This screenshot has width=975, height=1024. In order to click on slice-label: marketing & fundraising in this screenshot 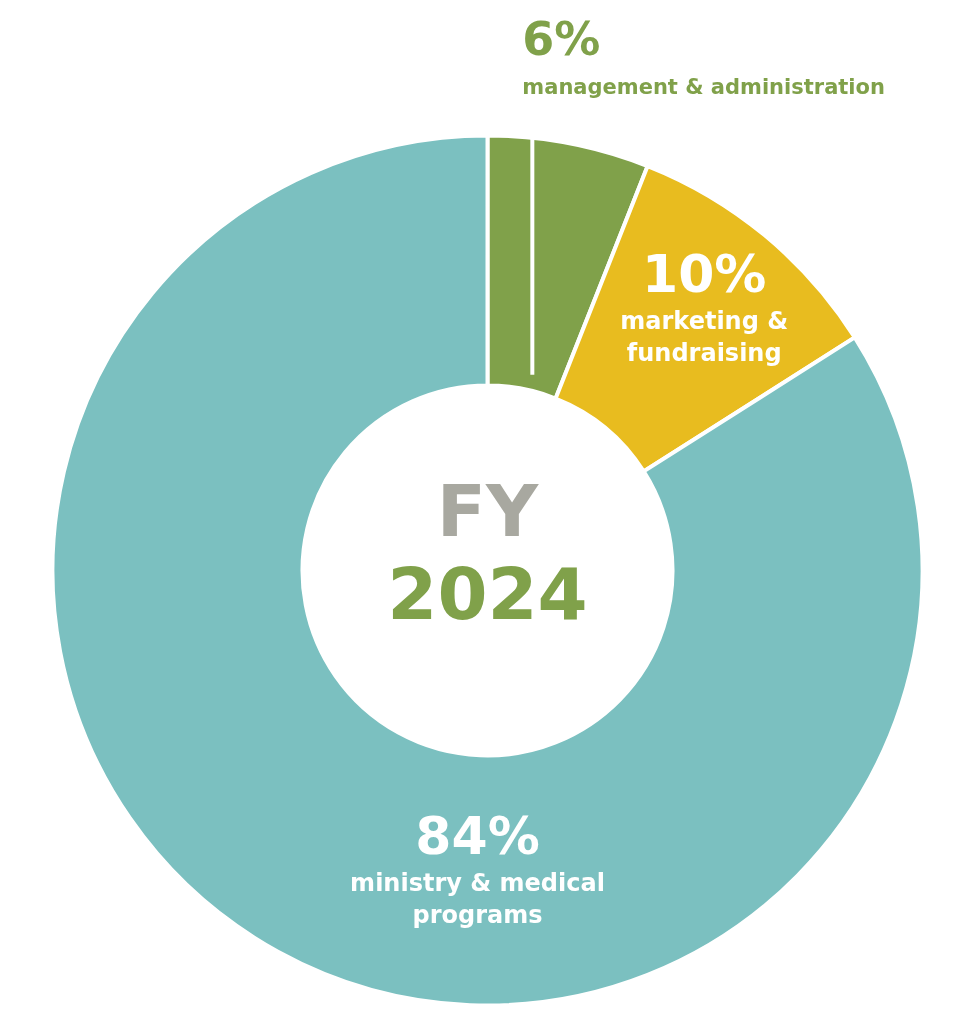, I will do `click(704, 336)`.